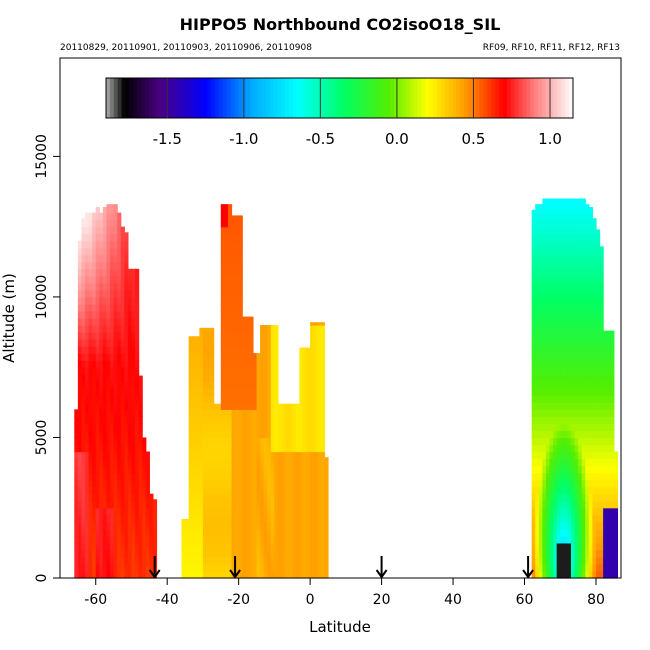 The width and height of the screenshot is (650, 650). Describe the element at coordinates (127, 98) in the screenshot. I see `colorbar-swatch` at that location.